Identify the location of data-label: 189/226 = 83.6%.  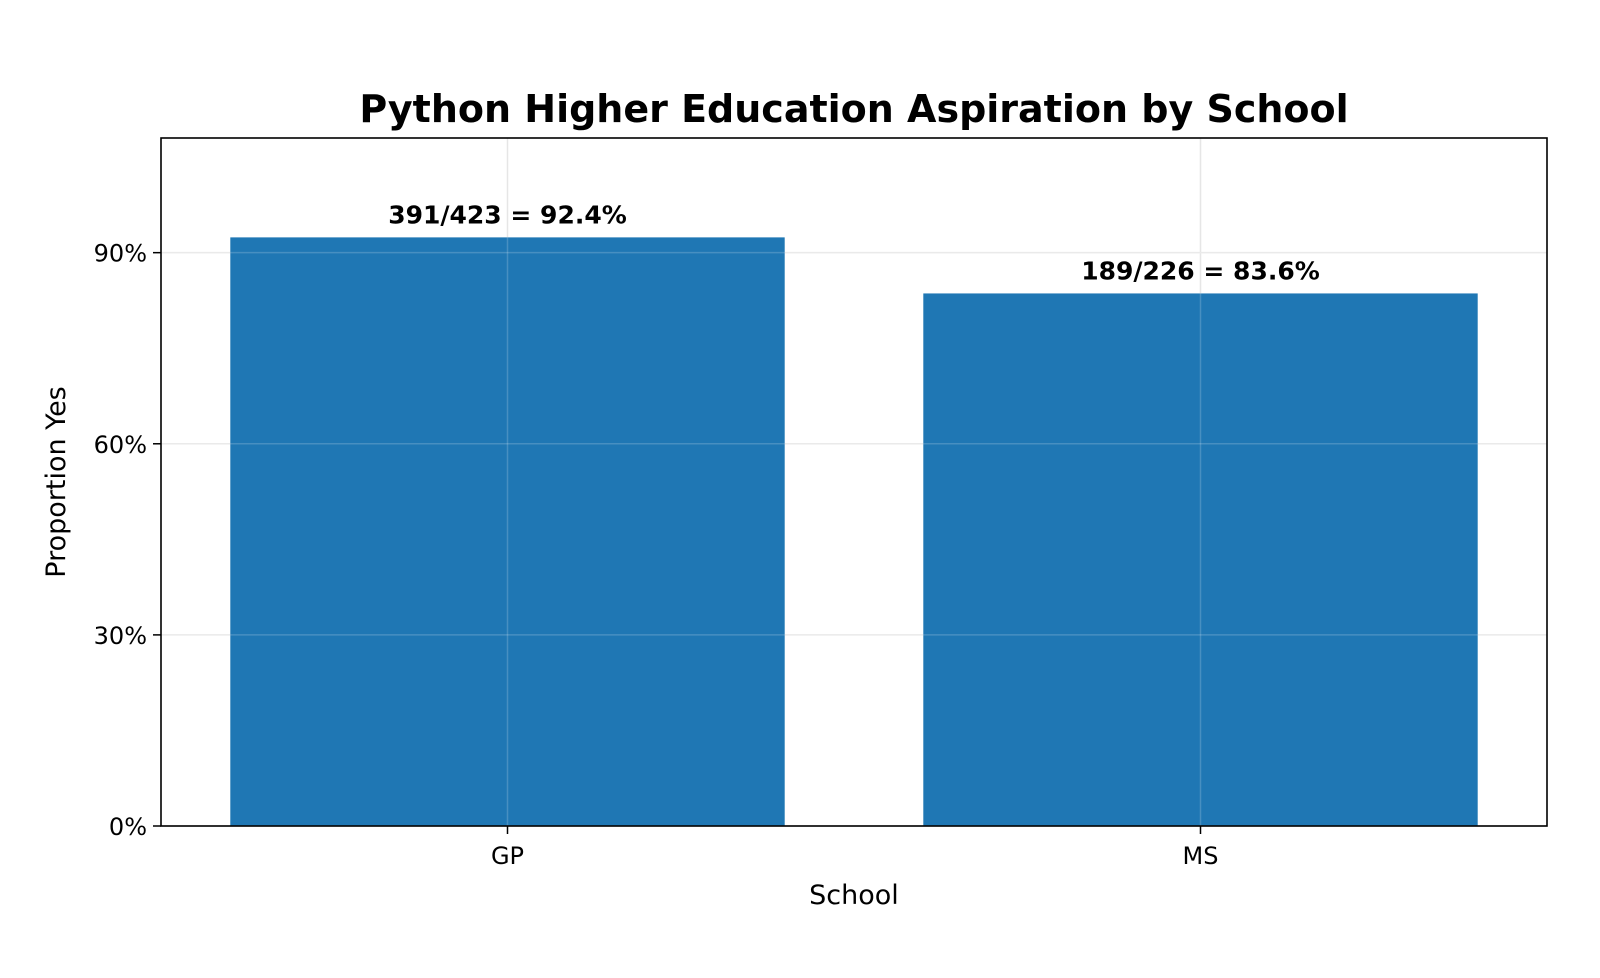
(1200, 270).